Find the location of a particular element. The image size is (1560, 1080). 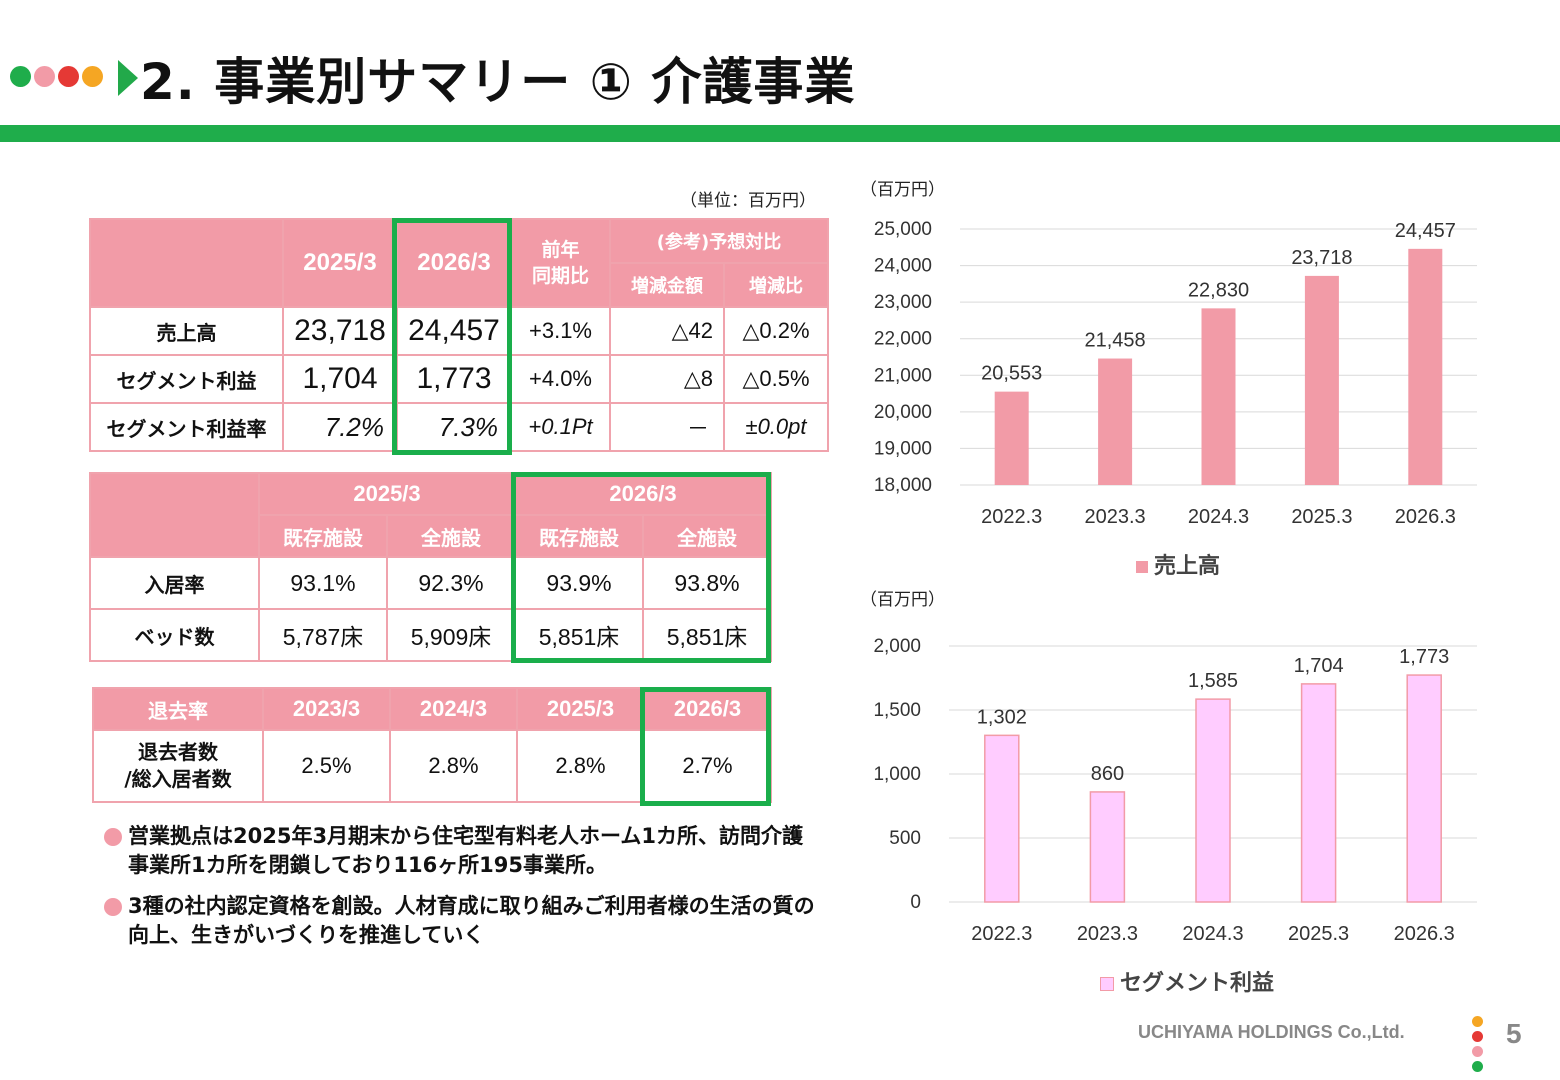

legend-label: 売上高 is located at coordinates (1187, 566).